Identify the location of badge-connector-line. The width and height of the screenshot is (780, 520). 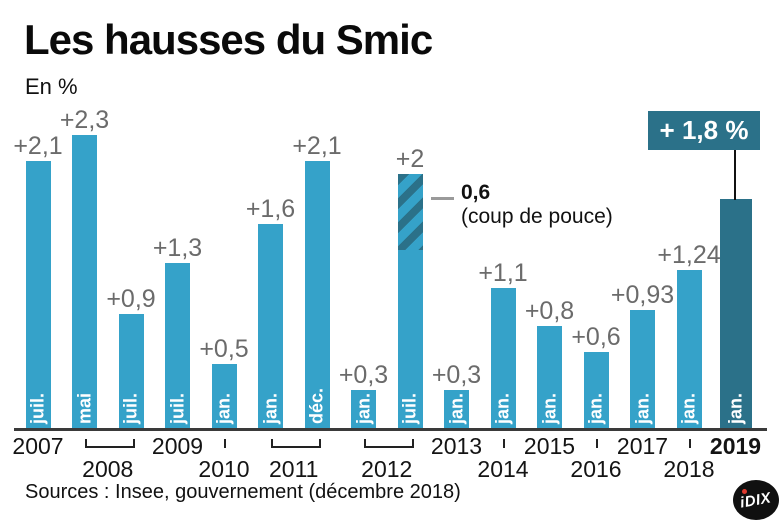
(735, 175).